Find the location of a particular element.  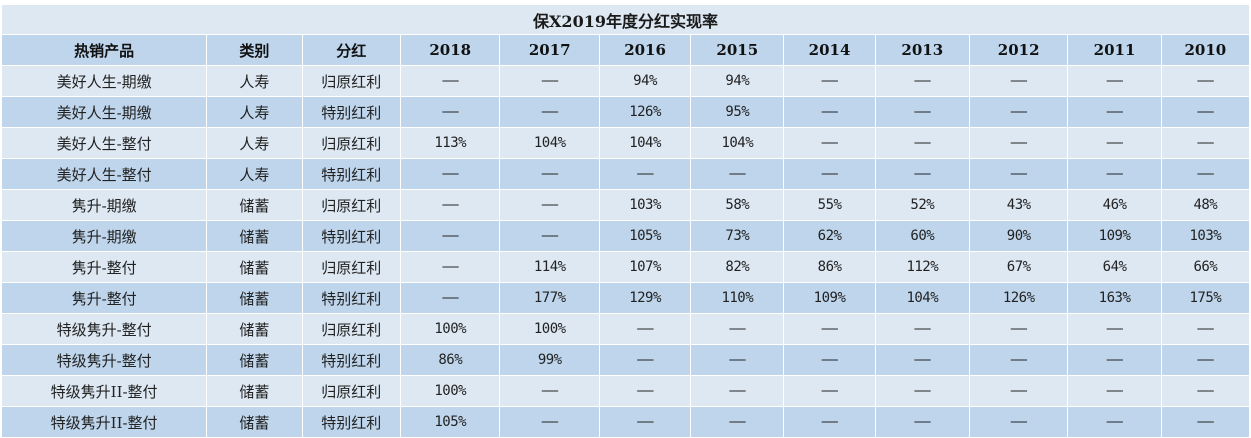

table-row: 特级隽升-整付 储蓄 归原红利 100% 100% —— —— —— —— —— —— —— is located at coordinates (625, 329).